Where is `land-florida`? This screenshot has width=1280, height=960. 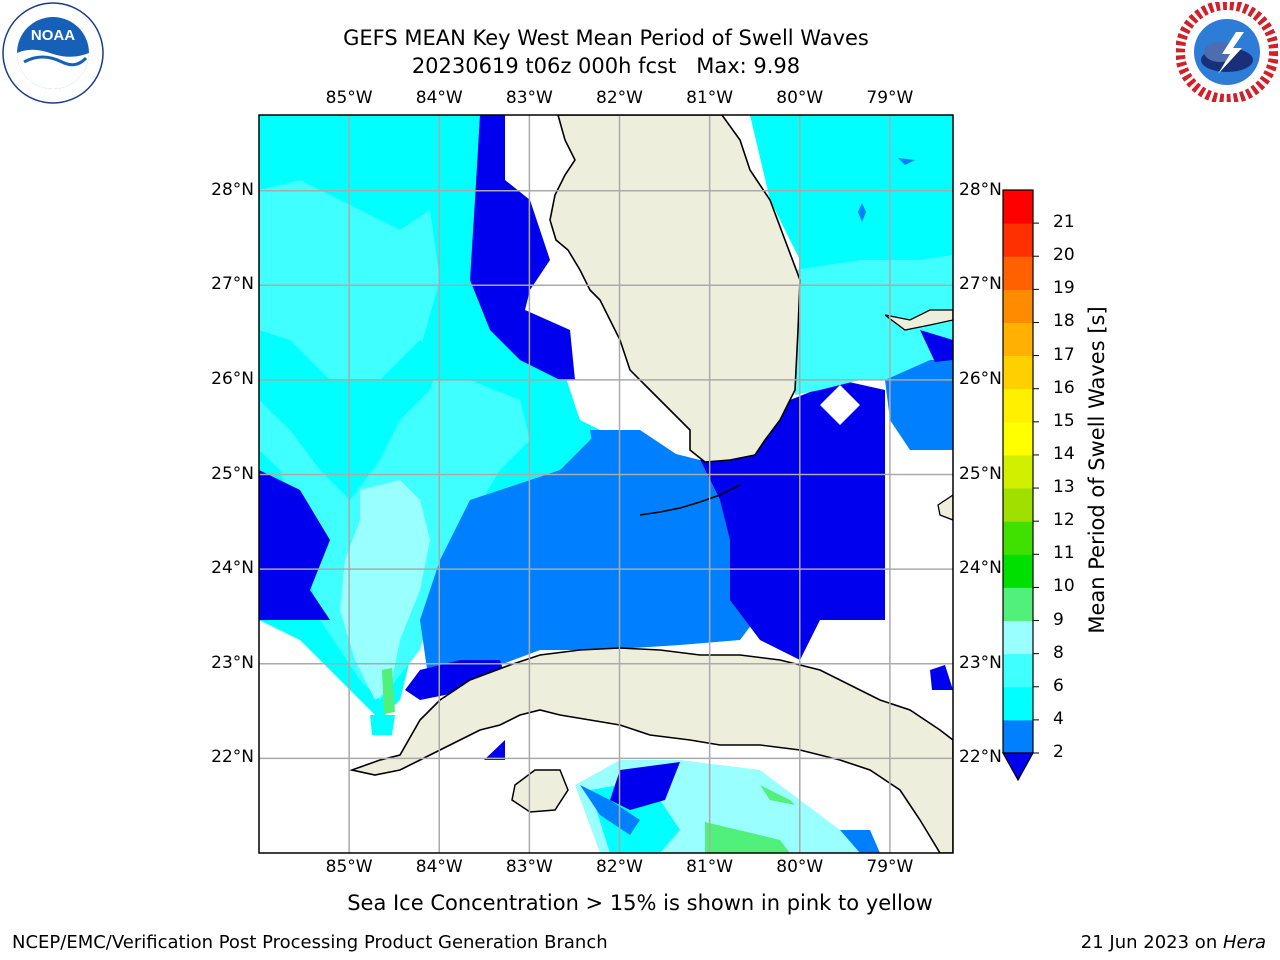
land-florida is located at coordinates (675, 289).